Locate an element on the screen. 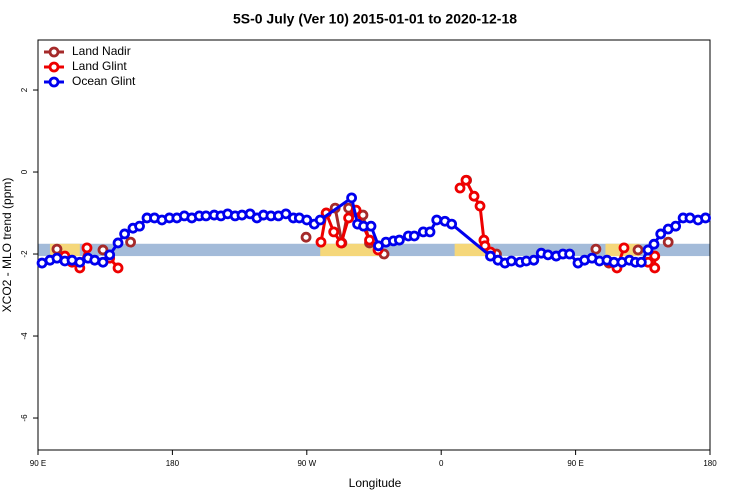 The width and height of the screenshot is (750, 500). land-band is located at coordinates (350, 250).